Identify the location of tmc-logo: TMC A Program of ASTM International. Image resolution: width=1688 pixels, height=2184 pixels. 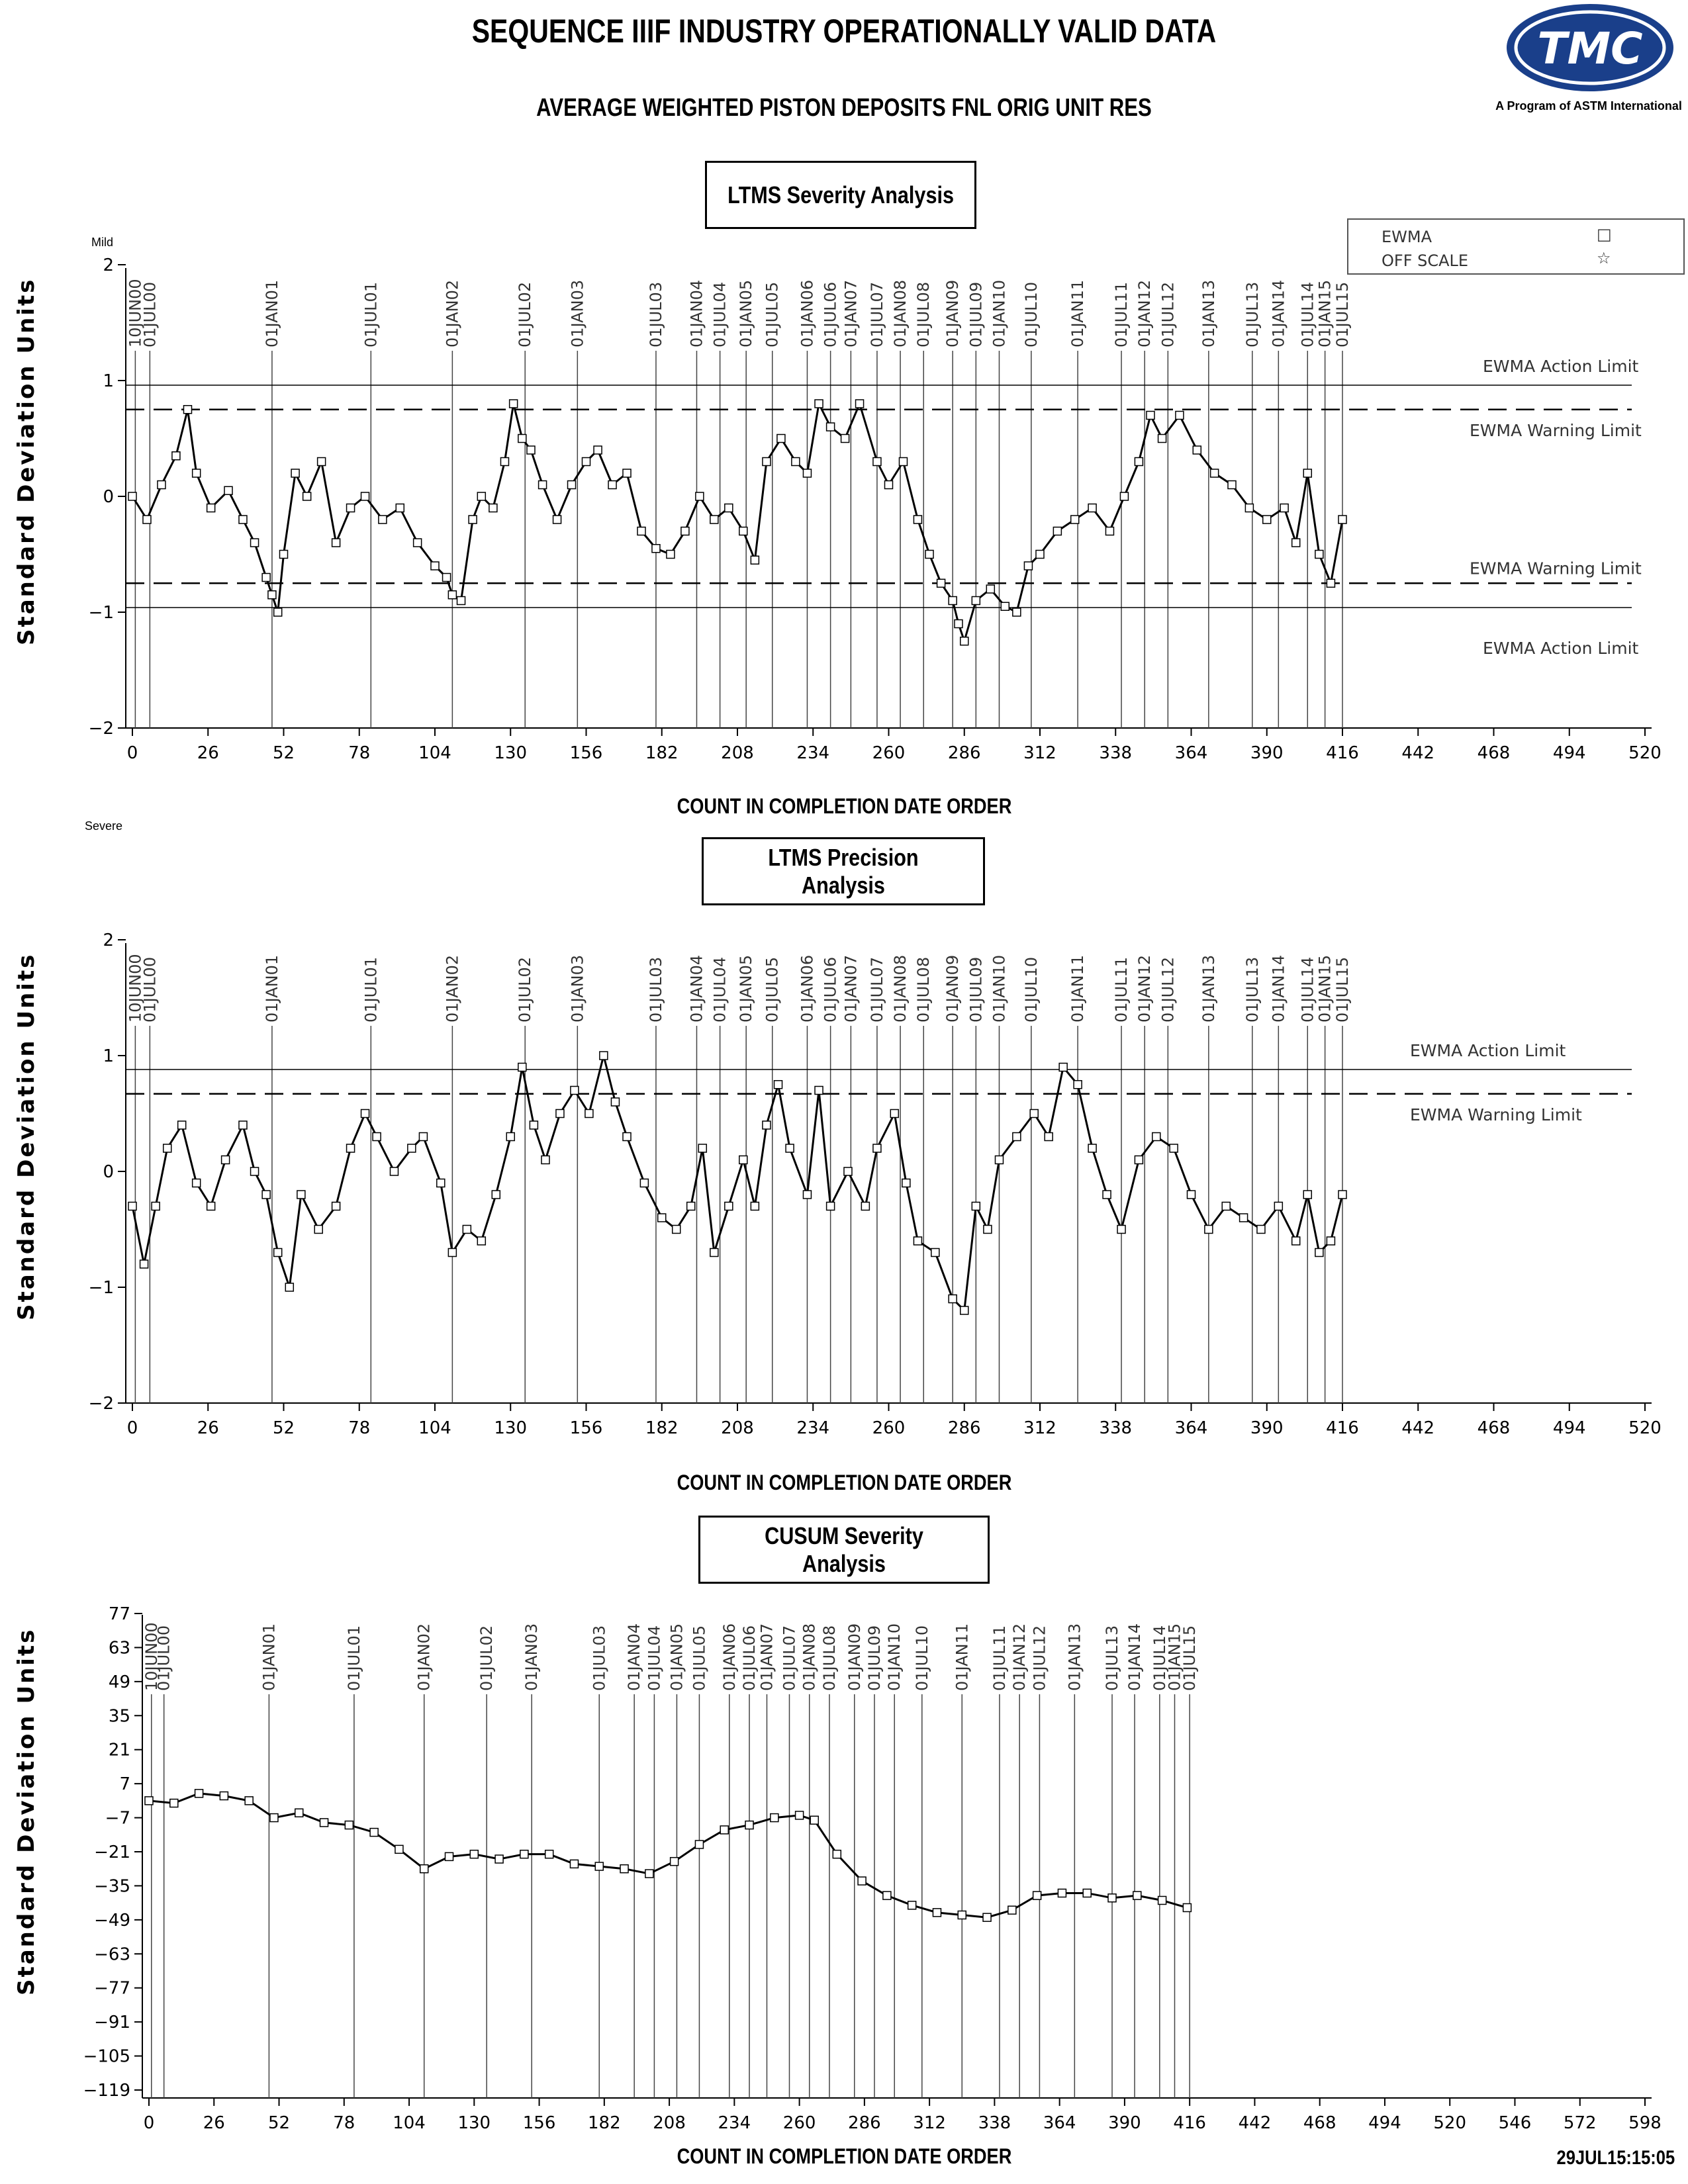
(1589, 59).